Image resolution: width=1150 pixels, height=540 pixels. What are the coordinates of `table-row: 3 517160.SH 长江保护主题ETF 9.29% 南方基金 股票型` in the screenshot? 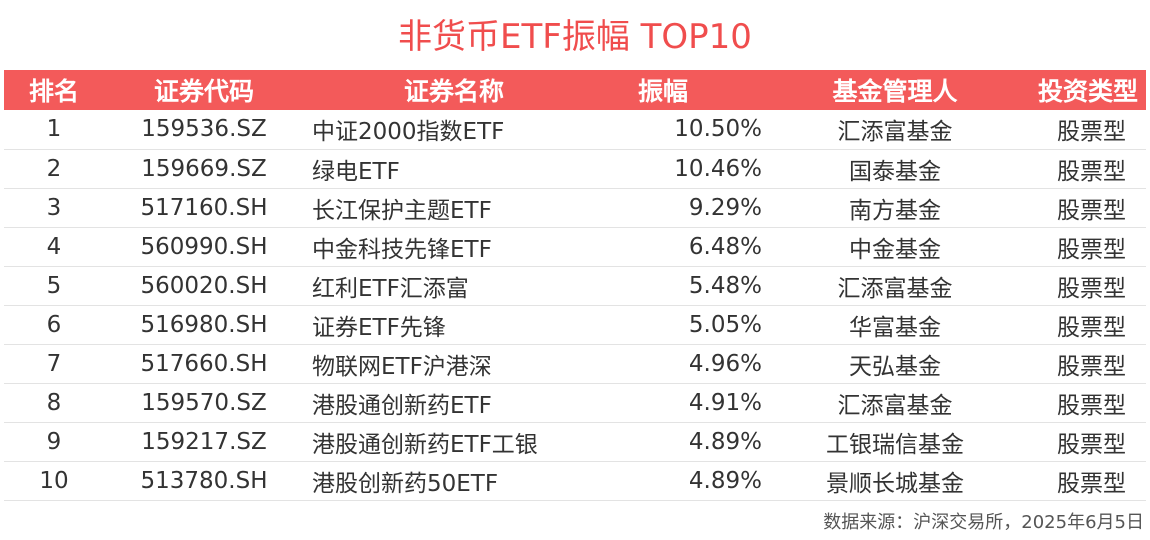 It's located at (575, 207).